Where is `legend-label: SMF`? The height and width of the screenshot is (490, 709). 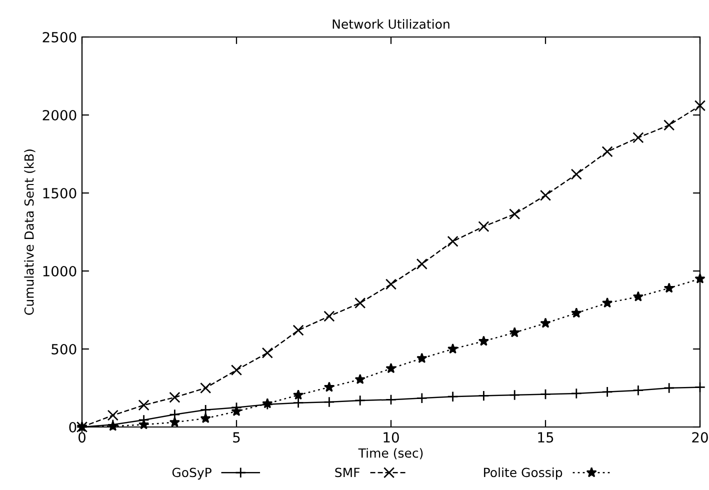 legend-label: SMF is located at coordinates (347, 473).